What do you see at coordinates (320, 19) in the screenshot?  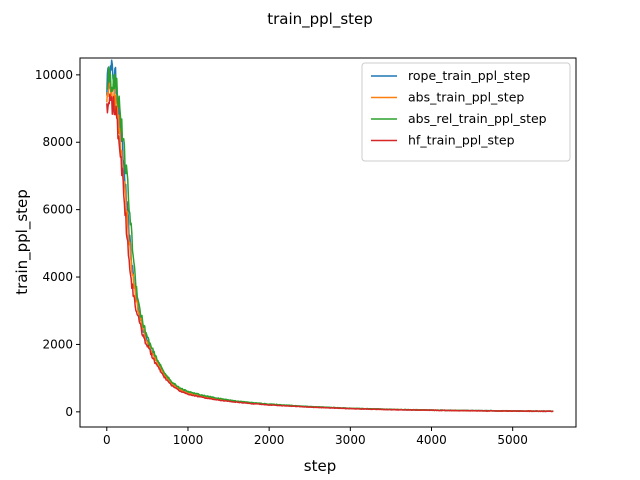 I see `chart-title: train_ppl_step` at bounding box center [320, 19].